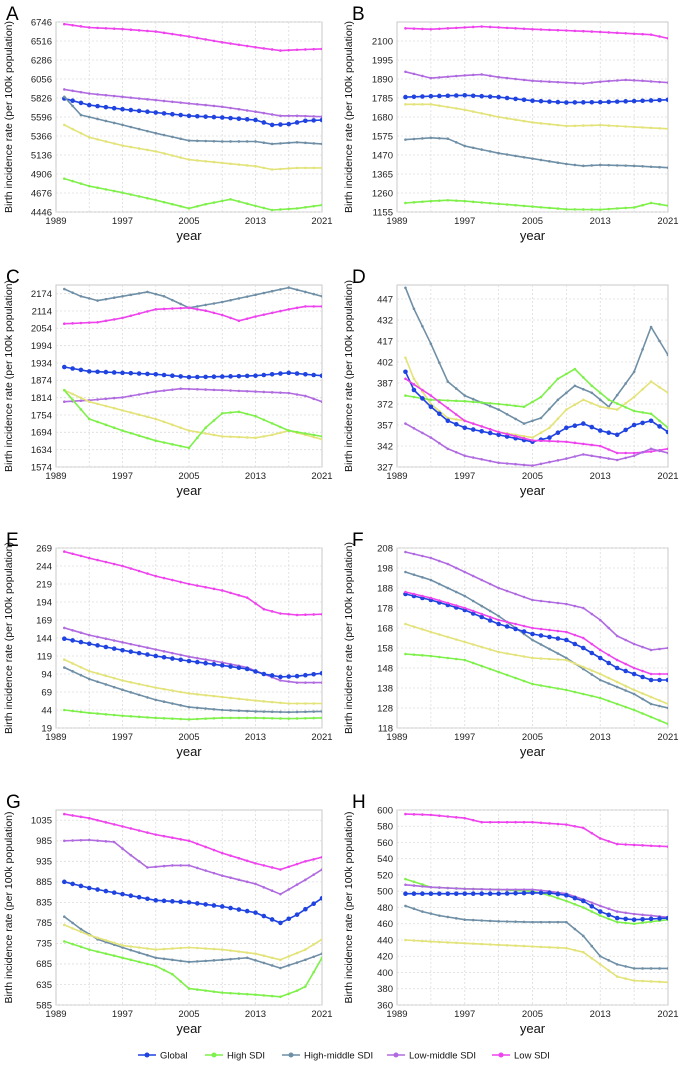 The height and width of the screenshot is (1071, 685). What do you see at coordinates (385, 908) in the screenshot?
I see `y-tick-label: 480` at bounding box center [385, 908].